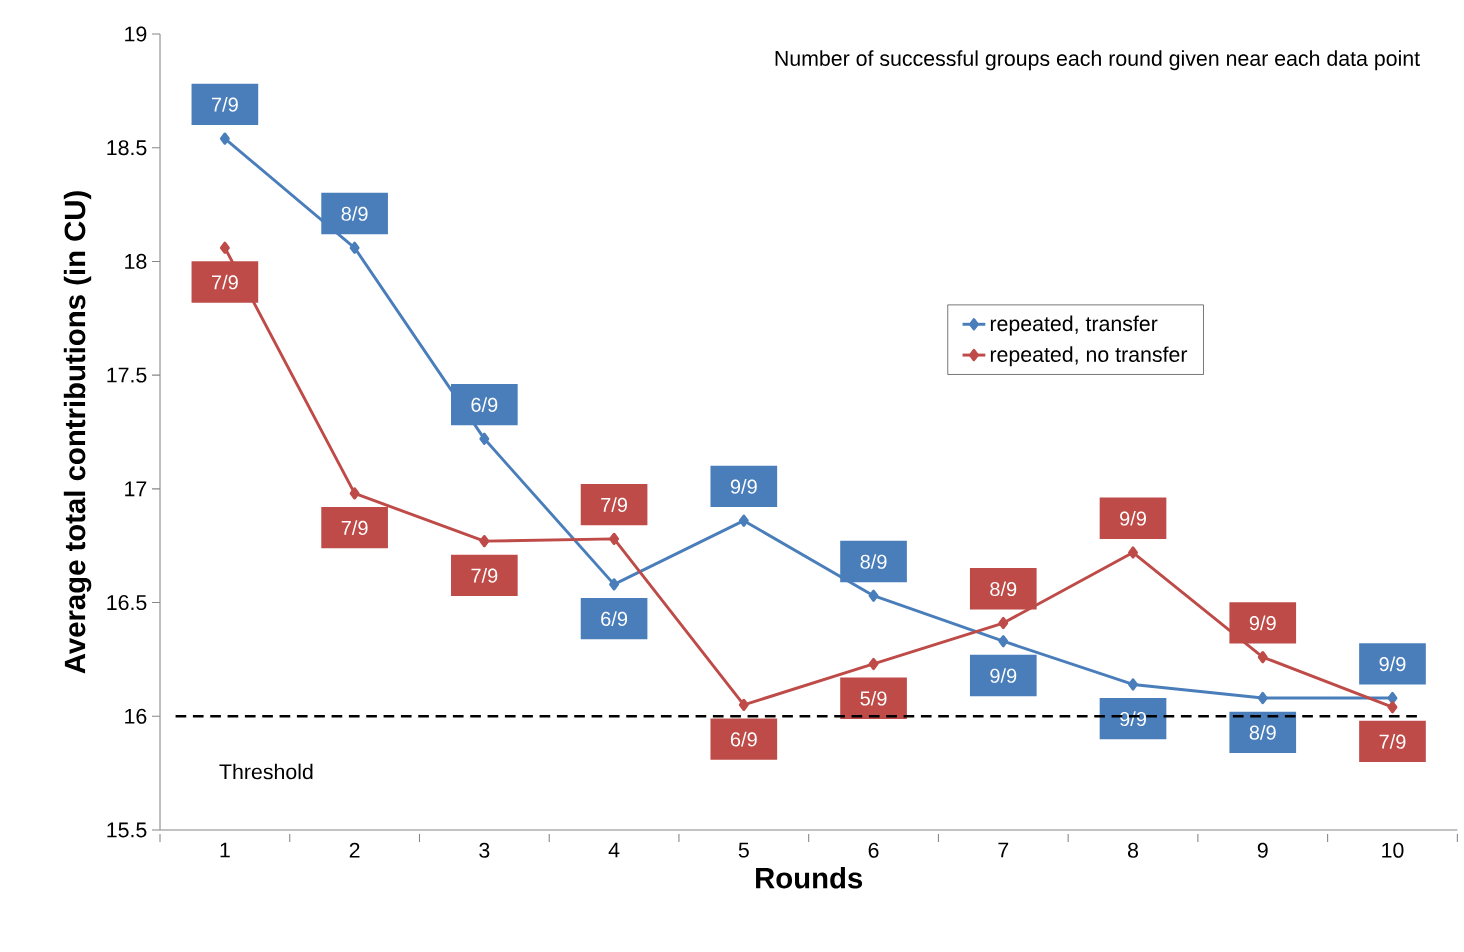  What do you see at coordinates (1133, 850) in the screenshot?
I see `x-tick-label: 8` at bounding box center [1133, 850].